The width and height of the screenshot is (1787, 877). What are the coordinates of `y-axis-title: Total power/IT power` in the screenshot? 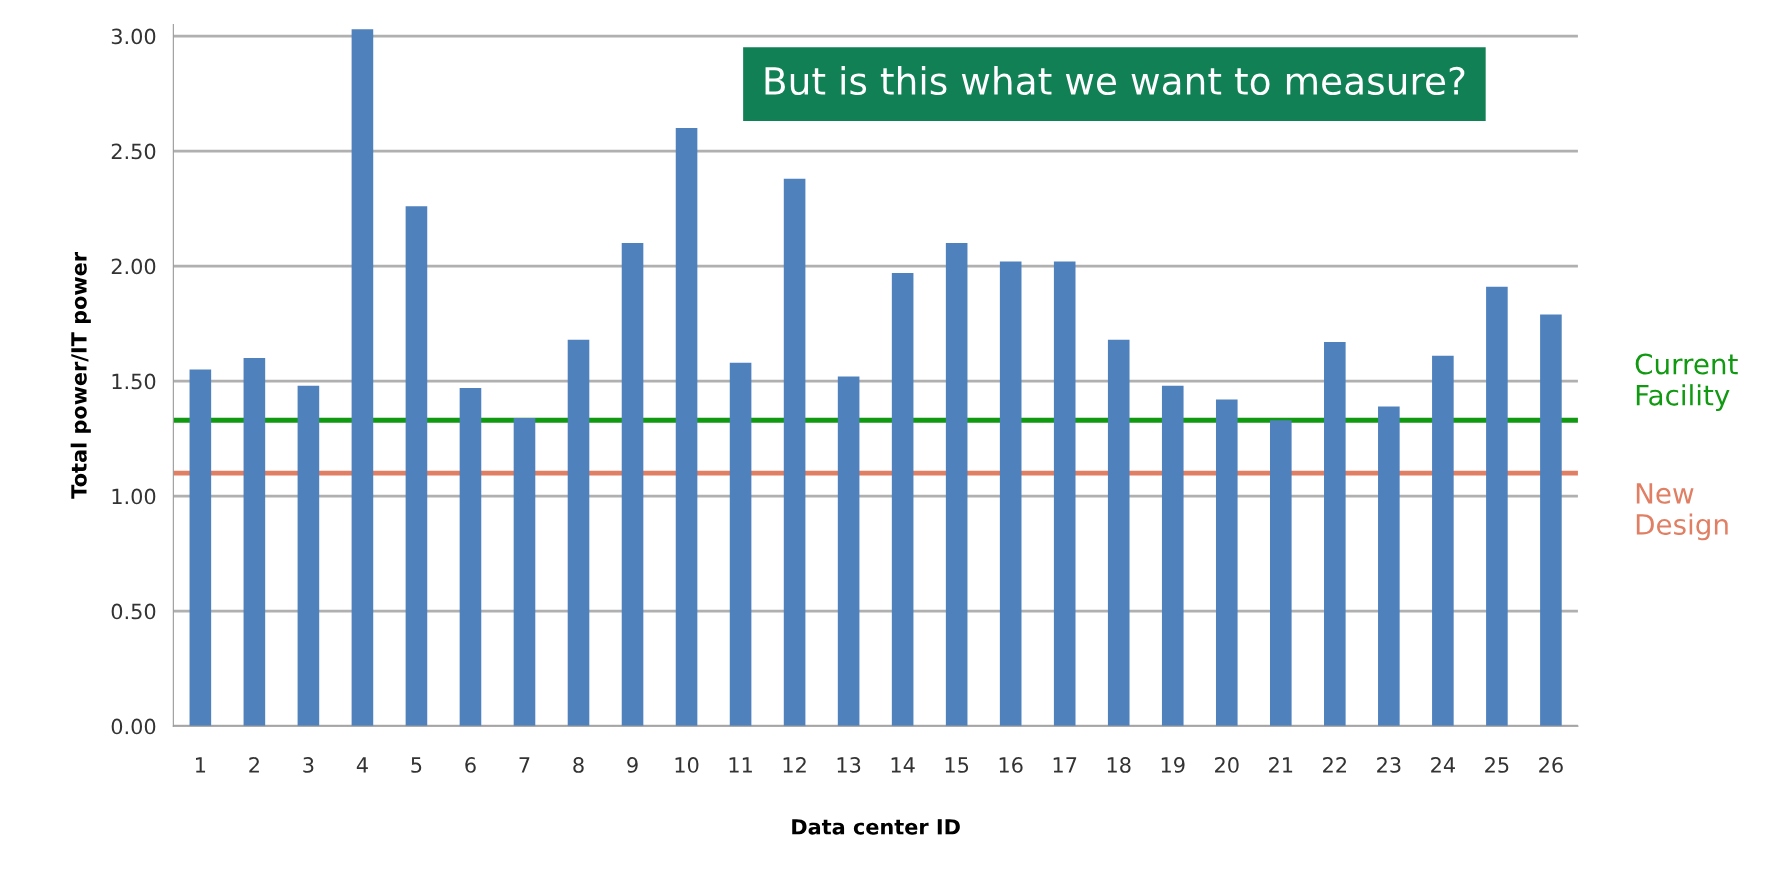 It's located at (80, 375).